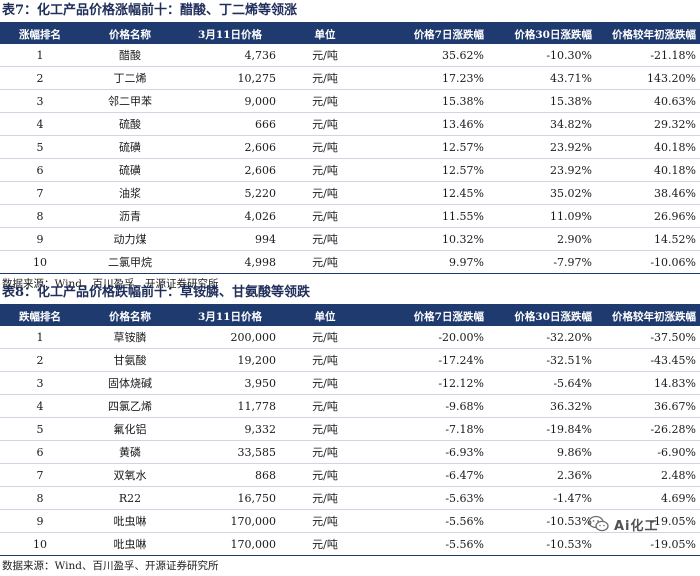  What do you see at coordinates (325, 34) in the screenshot?
I see `column-header: 单位` at bounding box center [325, 34].